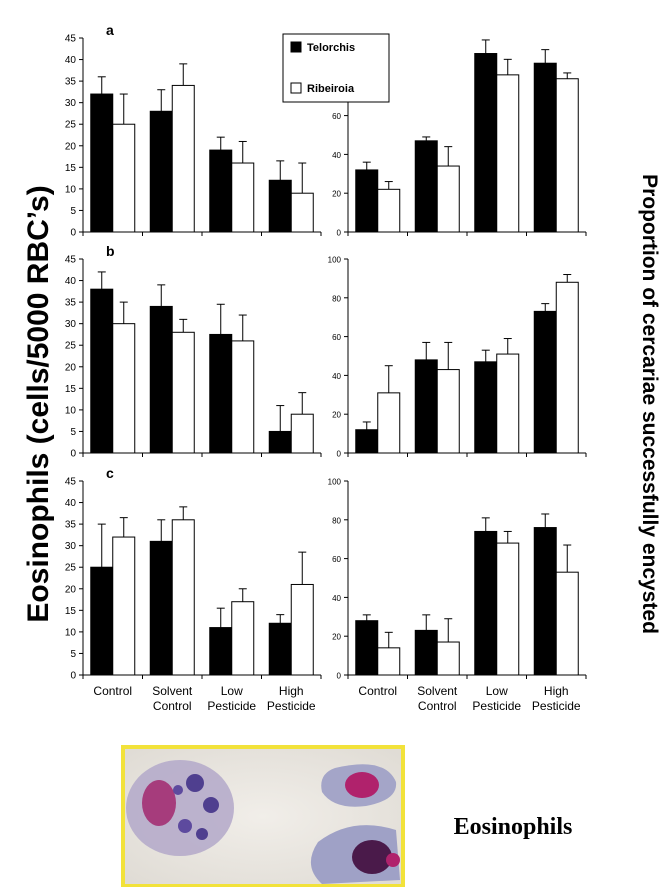 The height and width of the screenshot is (887, 668). I want to click on category-label: High Pesticide, so click(556, 698).